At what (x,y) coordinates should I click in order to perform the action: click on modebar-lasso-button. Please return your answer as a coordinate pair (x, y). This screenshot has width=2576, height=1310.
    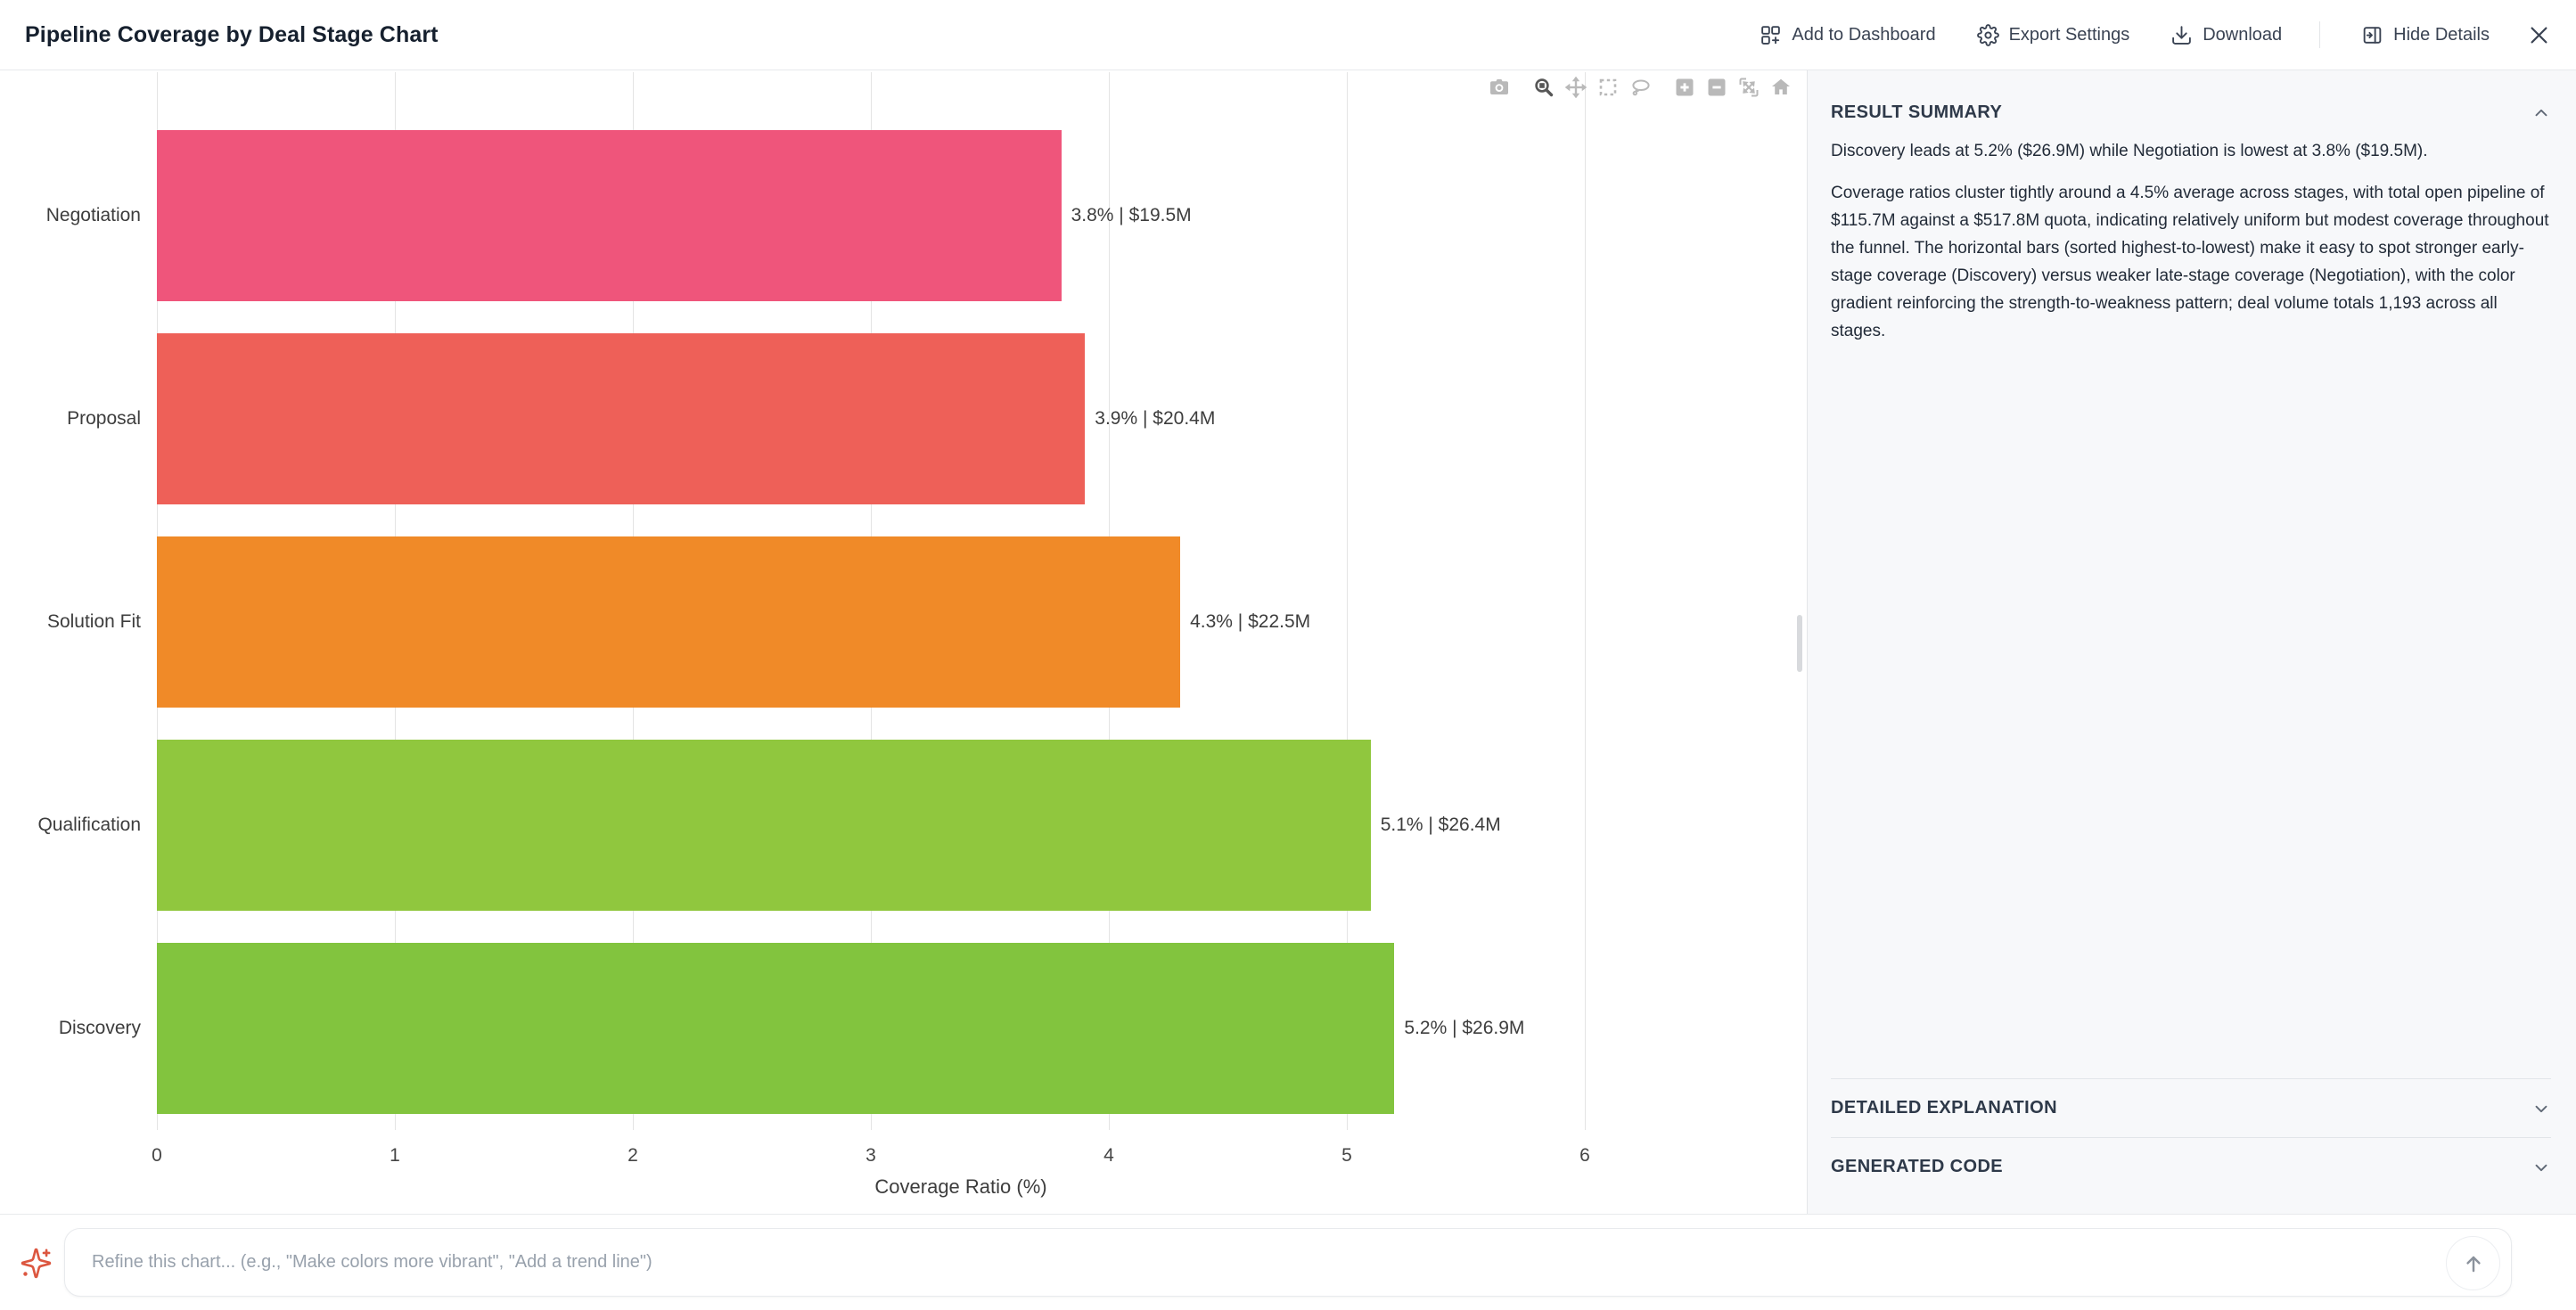
    Looking at the image, I should click on (1640, 87).